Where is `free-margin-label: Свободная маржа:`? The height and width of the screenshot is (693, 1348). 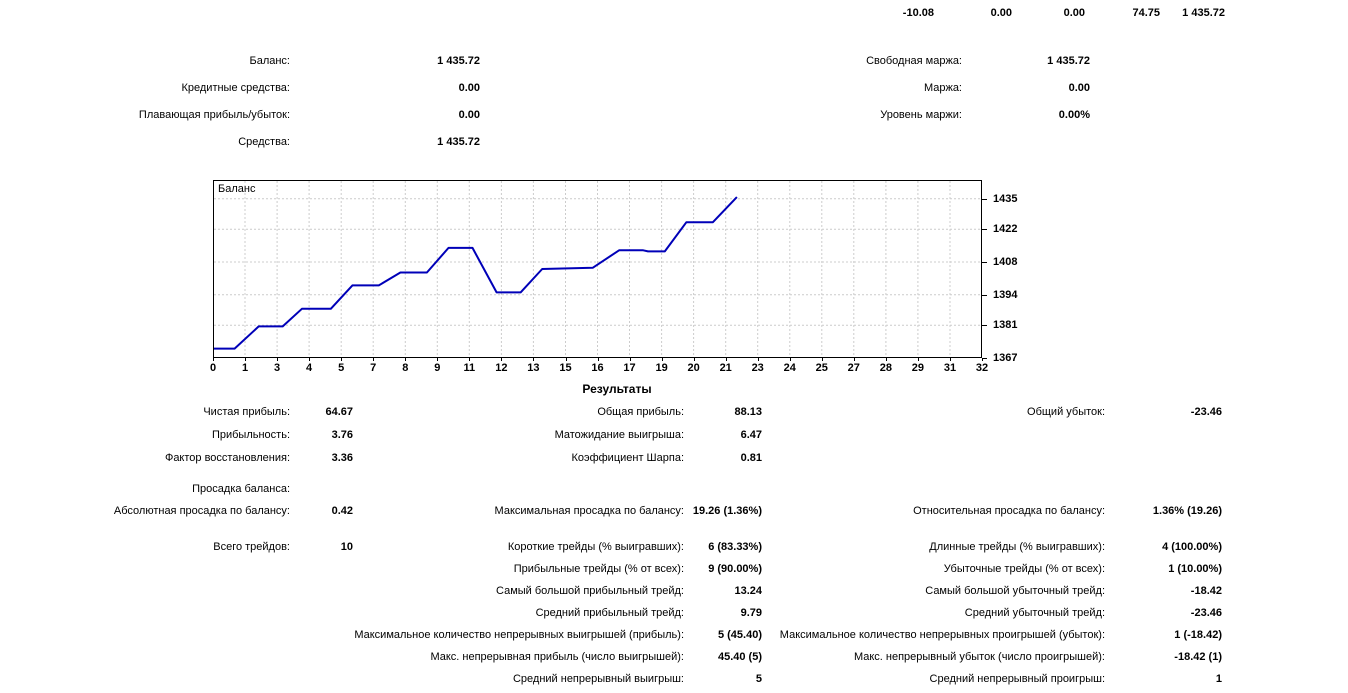
free-margin-label: Свободная маржа: is located at coordinates (914, 61).